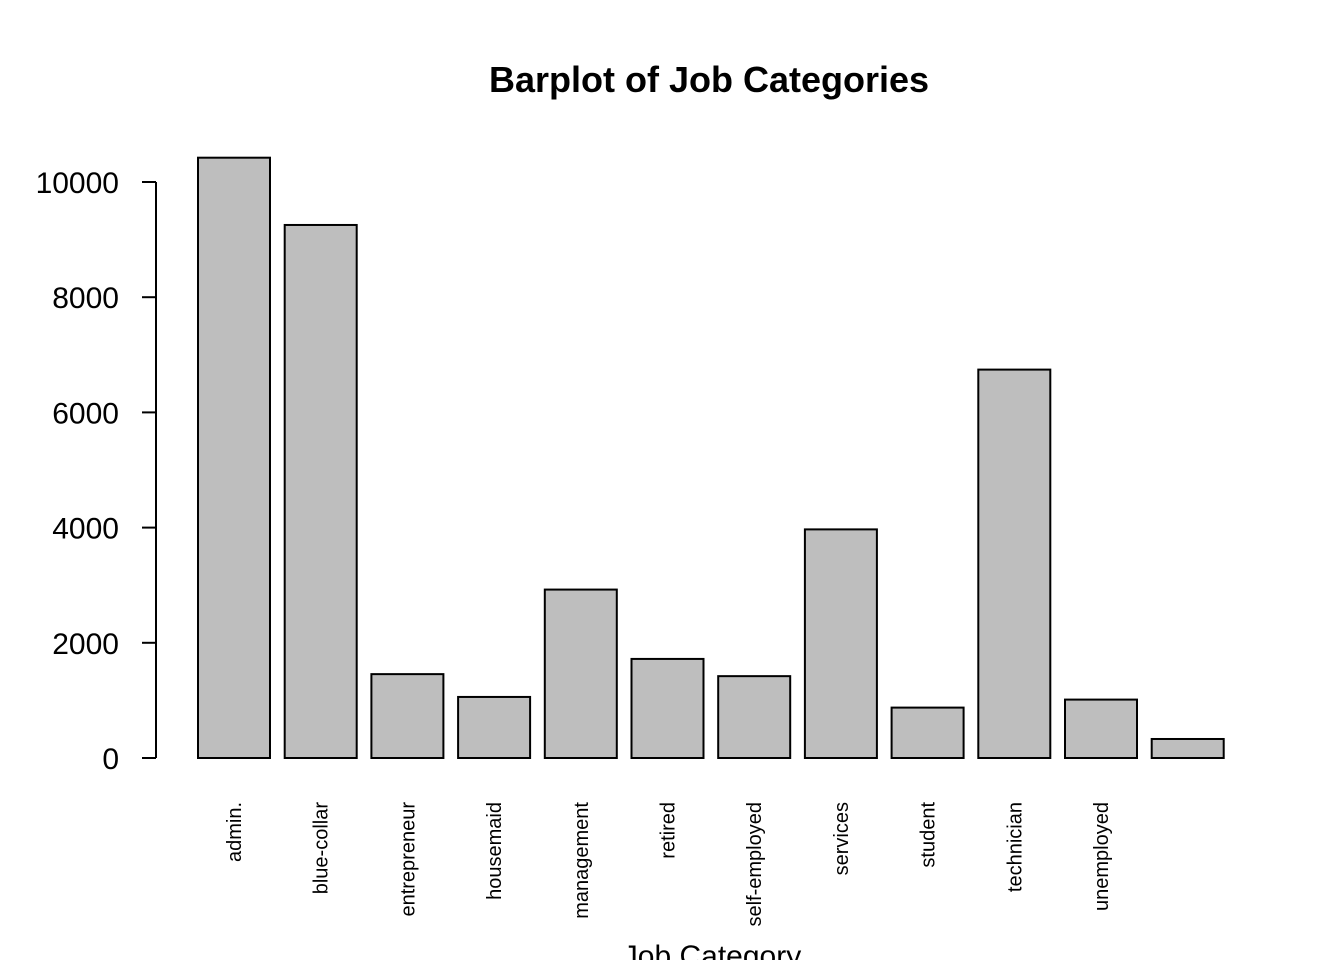  Describe the element at coordinates (408, 859) in the screenshot. I see `x-tick-label: entrepreneur` at that location.